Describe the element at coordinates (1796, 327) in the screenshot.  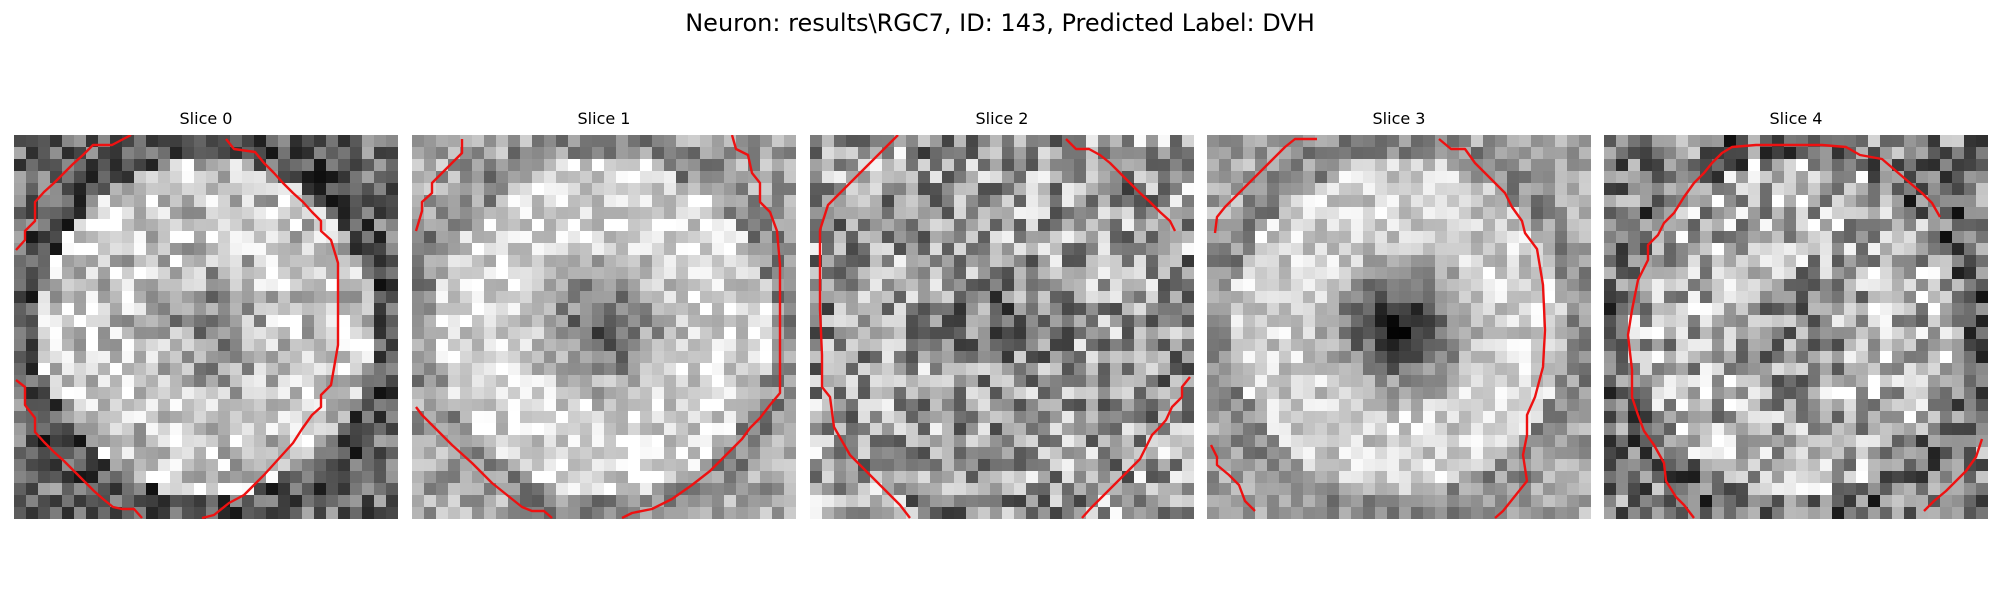
I see `slice-image` at that location.